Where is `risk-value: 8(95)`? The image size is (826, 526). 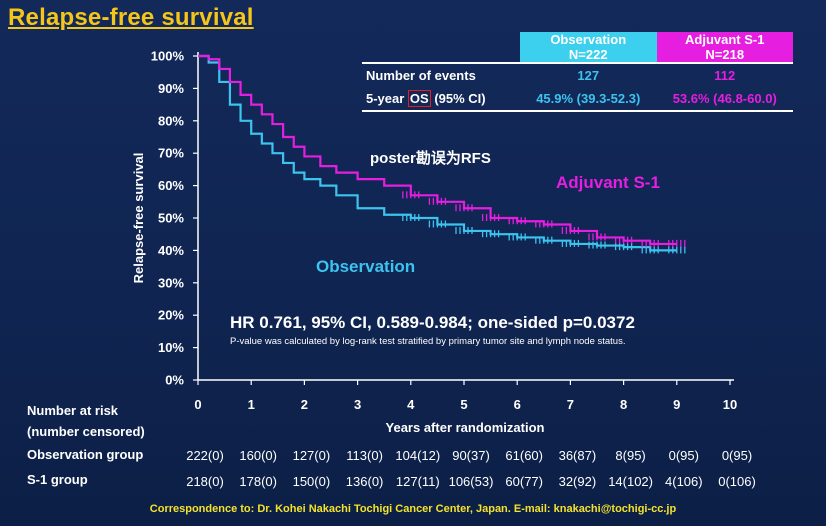 risk-value: 8(95) is located at coordinates (630, 455).